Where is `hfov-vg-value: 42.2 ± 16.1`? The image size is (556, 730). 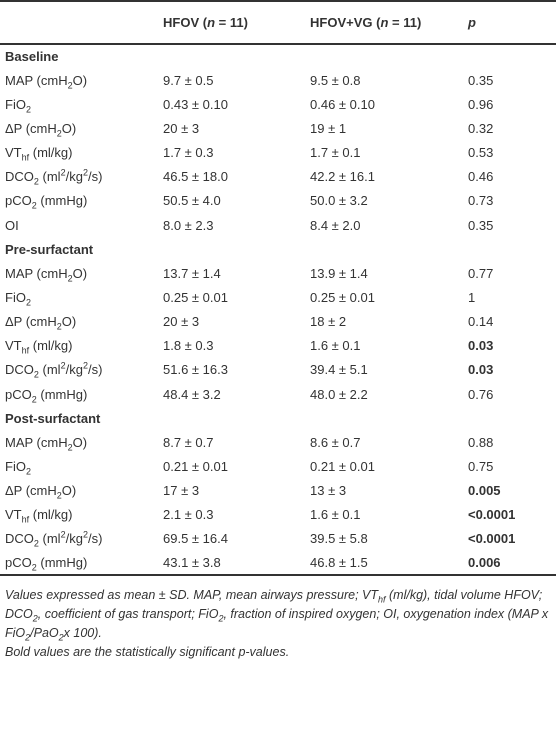 hfov-vg-value: 42.2 ± 16.1 is located at coordinates (342, 177).